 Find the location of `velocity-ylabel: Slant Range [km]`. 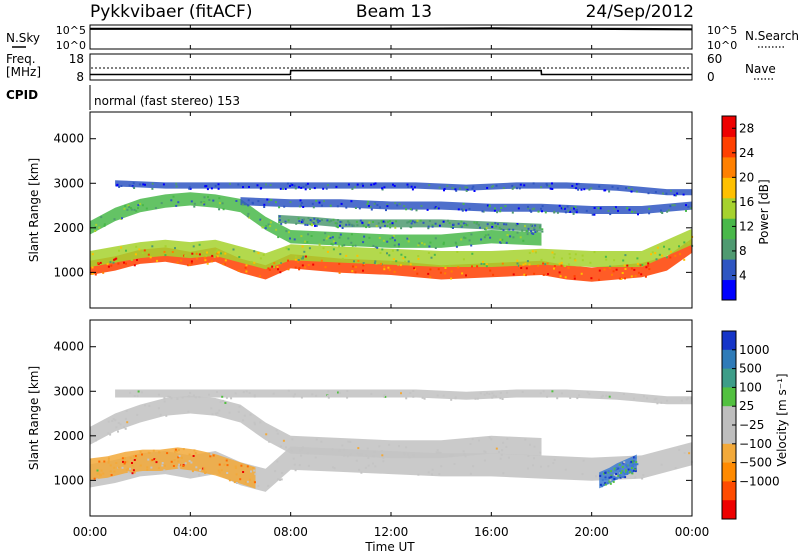

velocity-ylabel: Slant Range [km] is located at coordinates (34, 418).